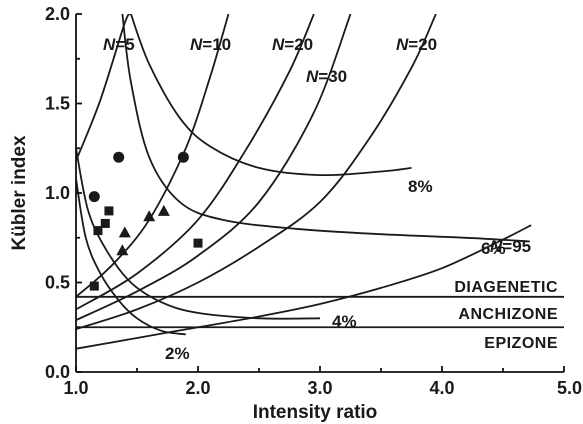 The height and width of the screenshot is (424, 583). What do you see at coordinates (124, 44) in the screenshot?
I see `curve-label-value: =5` at bounding box center [124, 44].